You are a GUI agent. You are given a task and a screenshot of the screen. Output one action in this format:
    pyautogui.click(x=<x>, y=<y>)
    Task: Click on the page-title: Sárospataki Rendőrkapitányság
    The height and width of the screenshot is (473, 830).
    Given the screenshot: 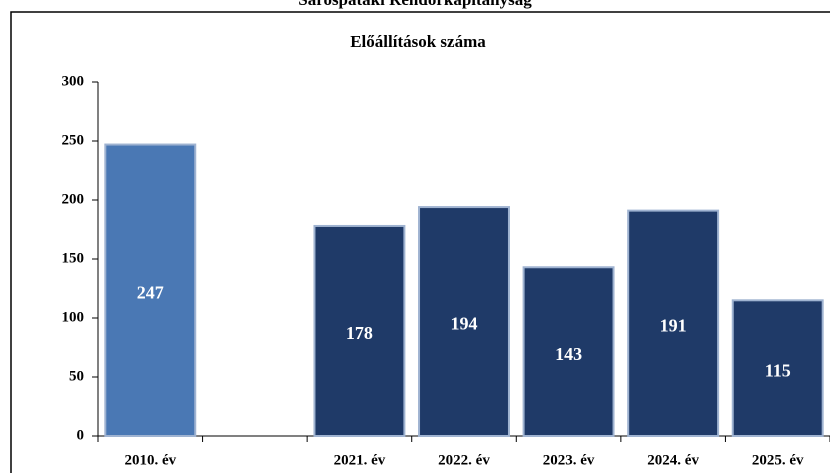 What is the action you would take?
    pyautogui.click(x=415, y=4)
    